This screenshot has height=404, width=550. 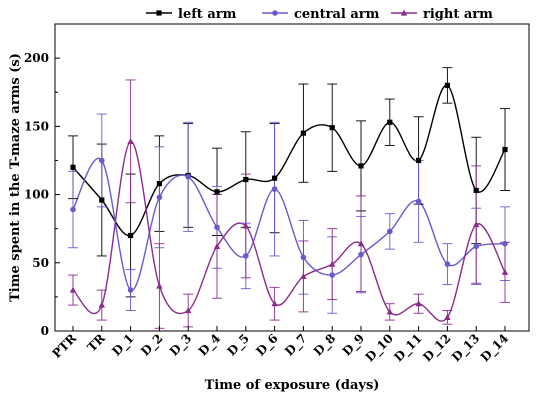 What do you see at coordinates (40, 263) in the screenshot?
I see `y-tick-label: 50` at bounding box center [40, 263].